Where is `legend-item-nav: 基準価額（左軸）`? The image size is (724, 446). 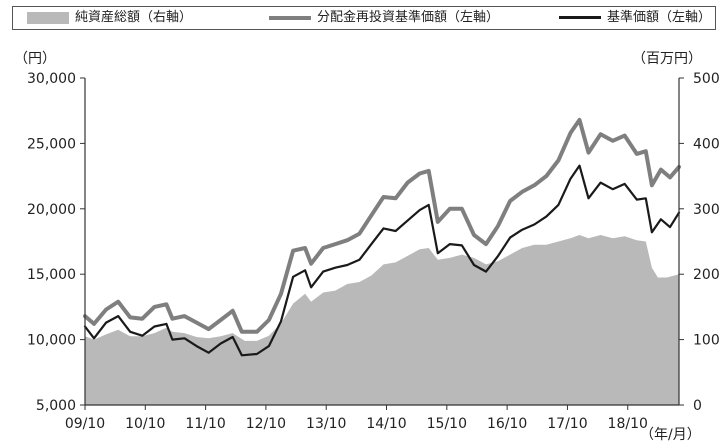
legend-item-nav: 基準価額（左軸） is located at coordinates (635, 18).